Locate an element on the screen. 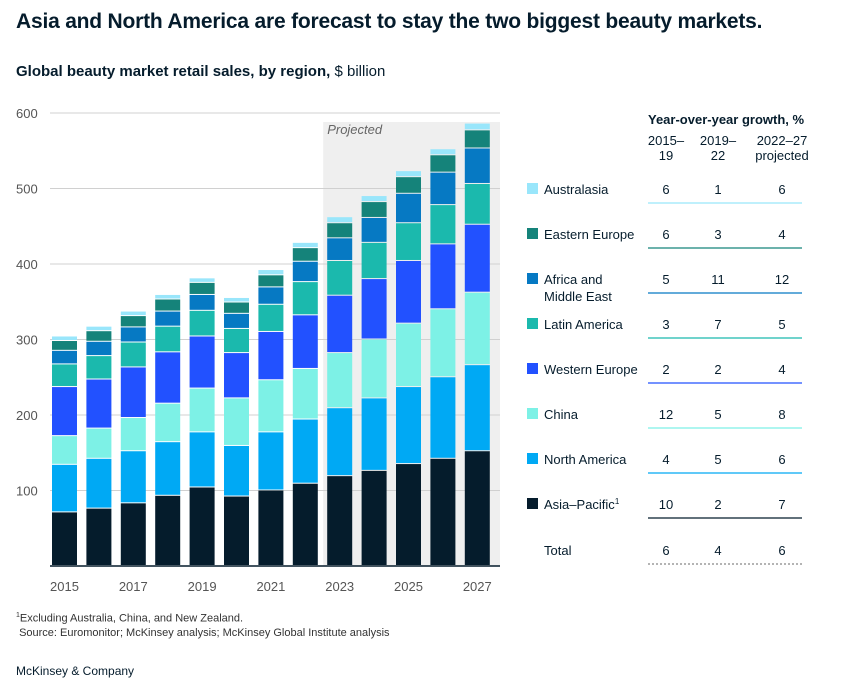 This screenshot has width=844, height=685. growth-column-header: 2015– is located at coordinates (666, 140).